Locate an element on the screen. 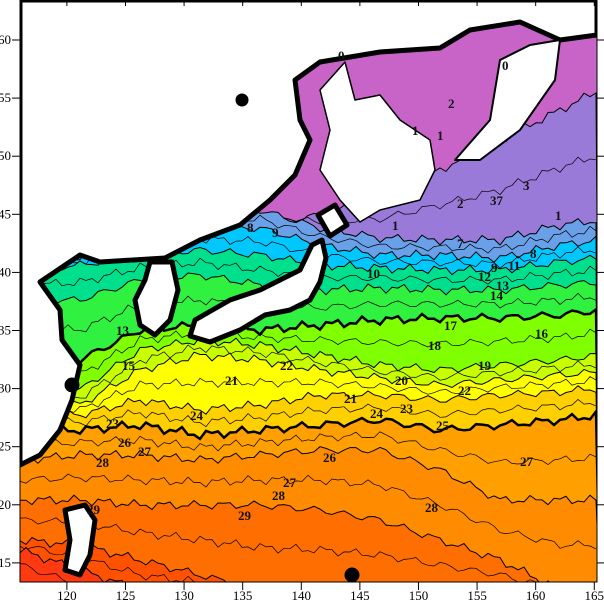  y-tick-label: 20 is located at coordinates (5, 504).